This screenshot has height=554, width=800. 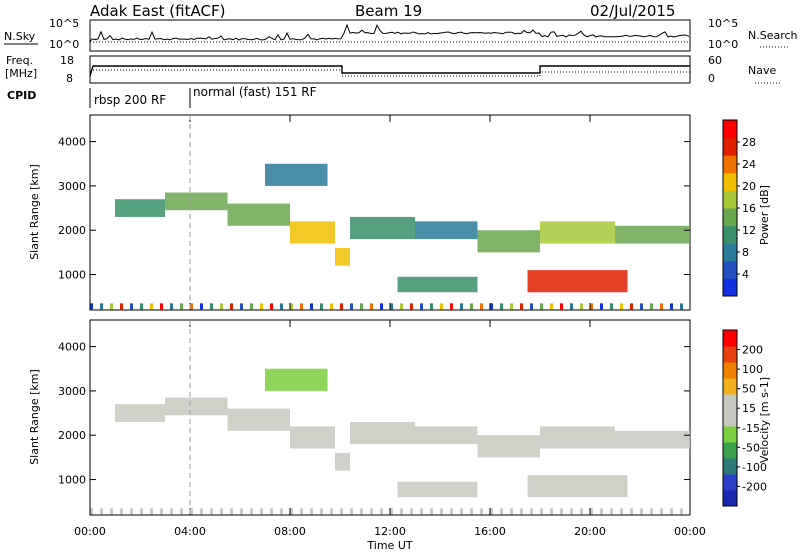 I want to click on freq-tick-low: 8, so click(x=69, y=78).